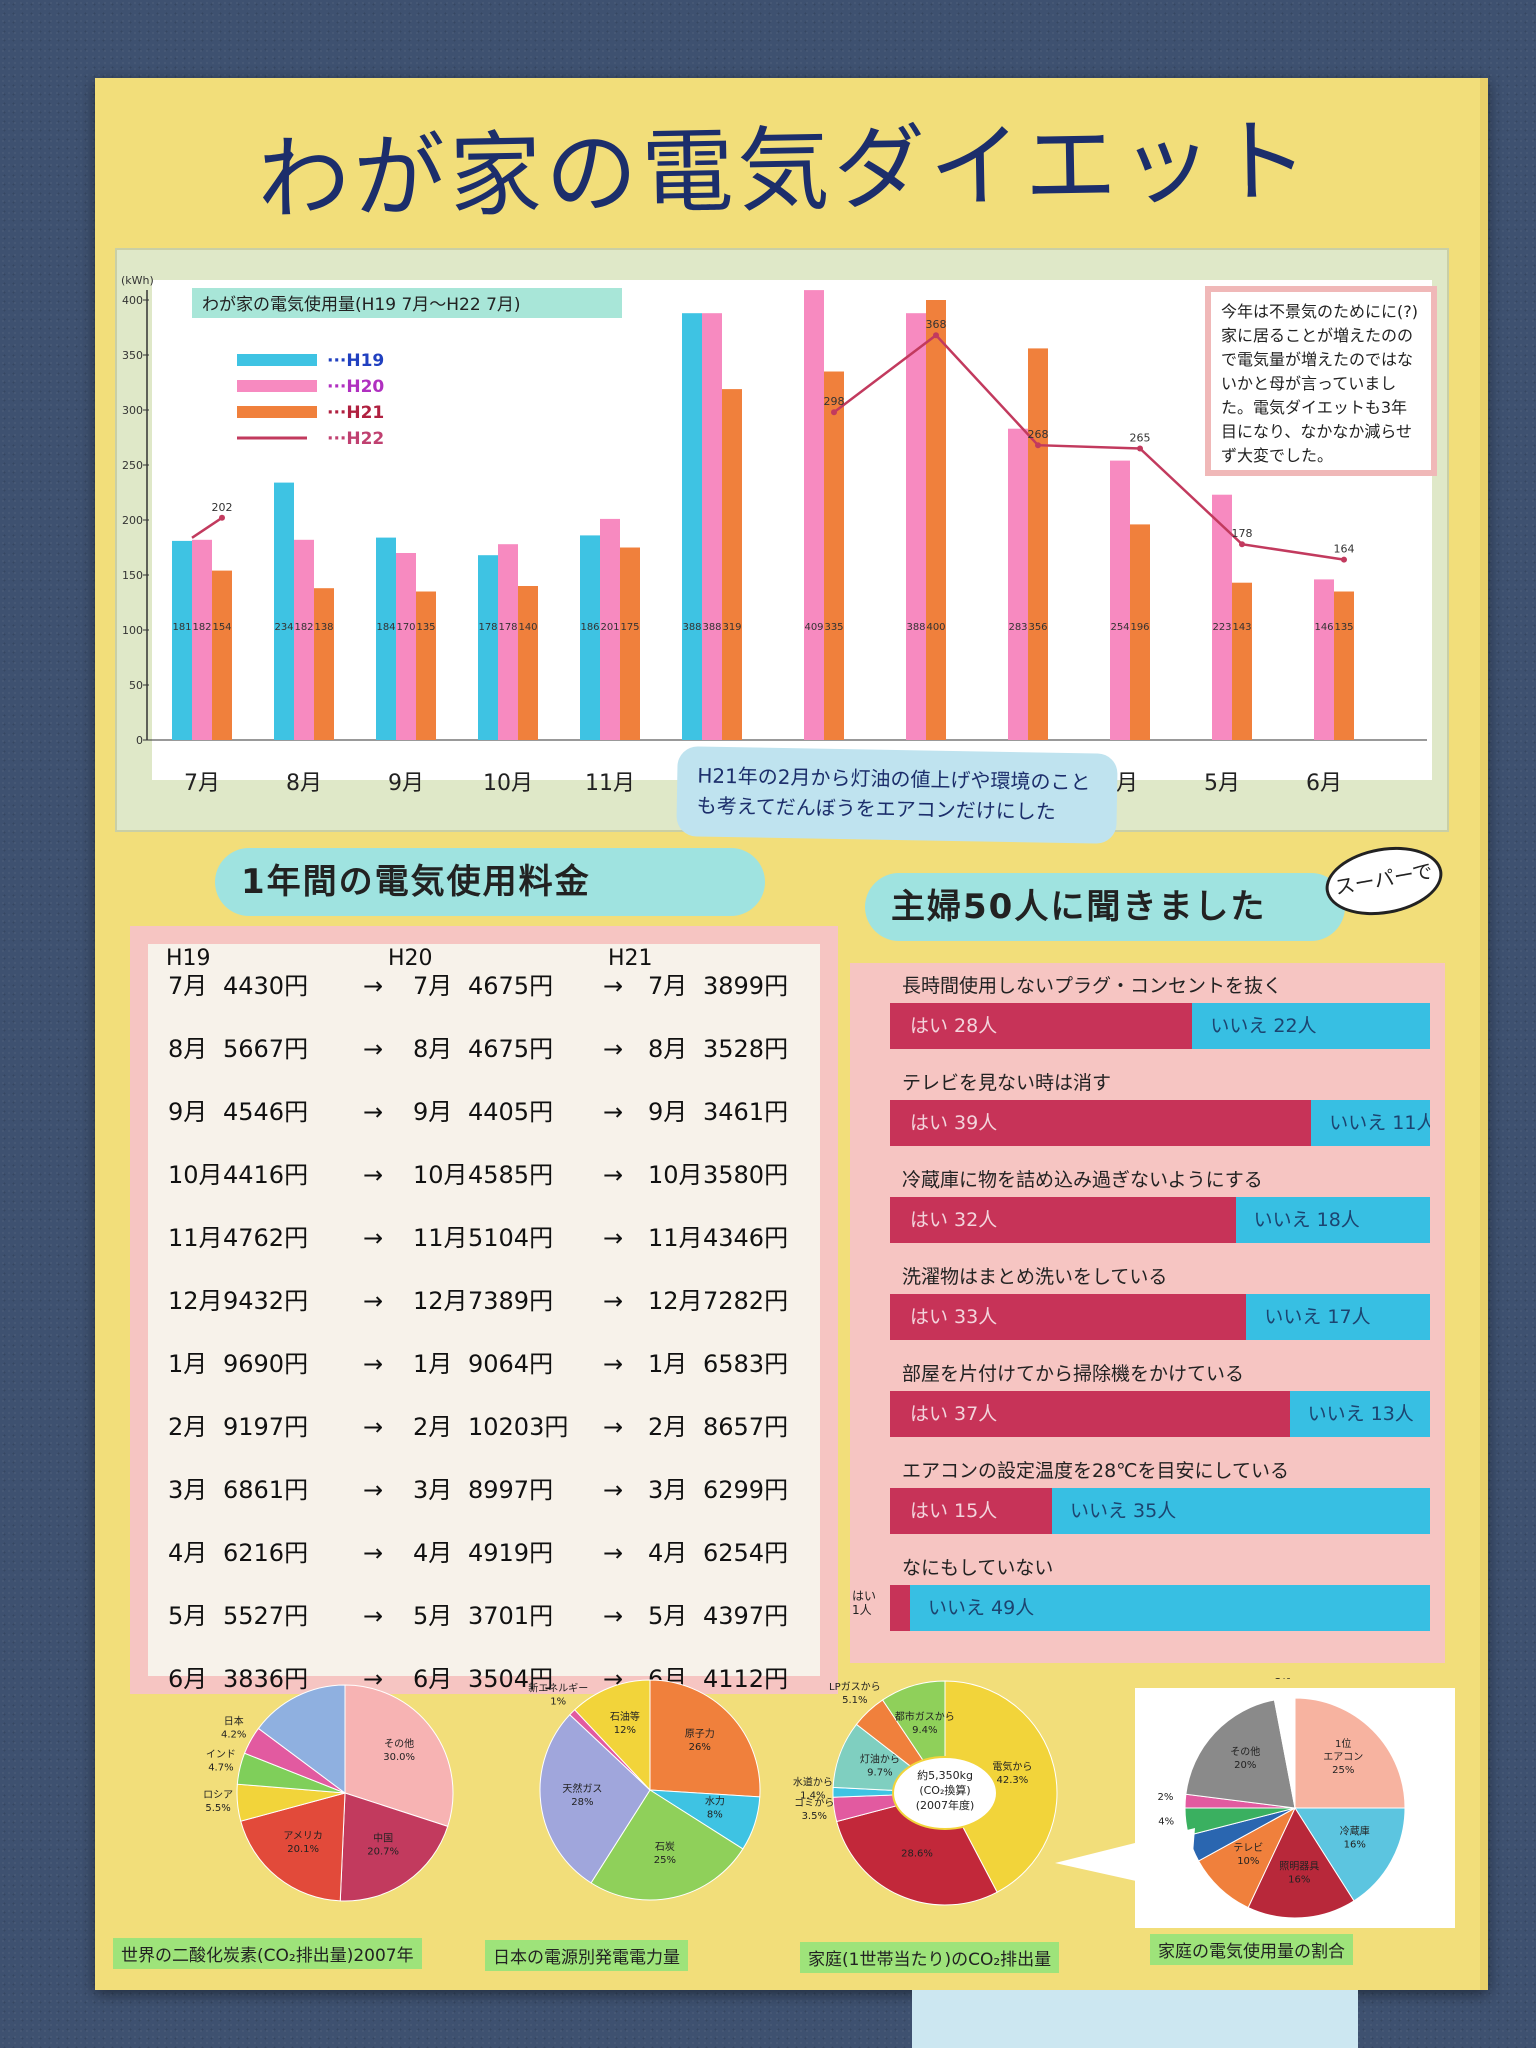 This screenshot has height=2048, width=1536. What do you see at coordinates (692, 526) in the screenshot?
I see `bar-H19-12月` at bounding box center [692, 526].